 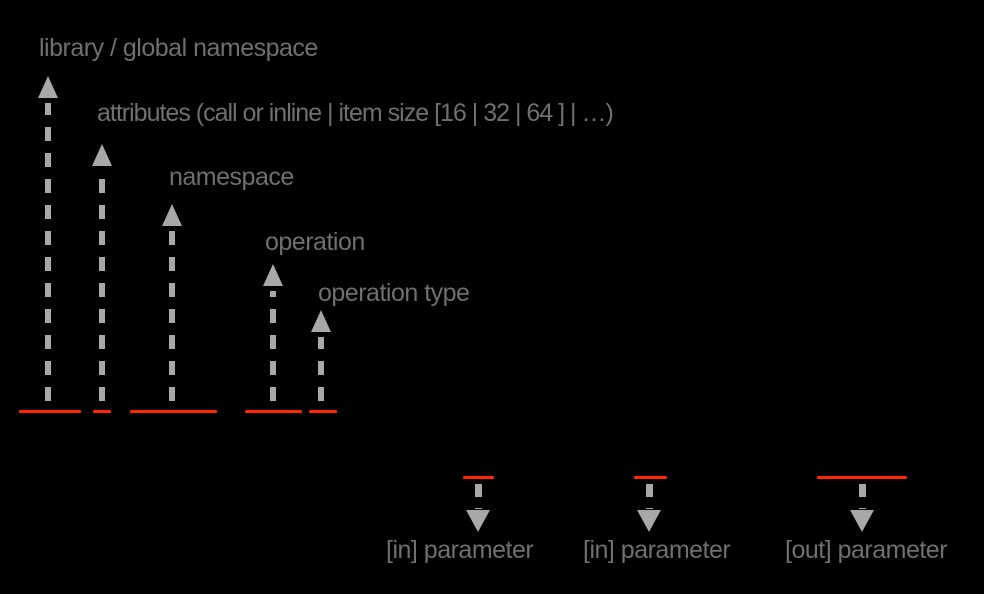 What do you see at coordinates (394, 293) in the screenshot?
I see `label-operation-type: operation type` at bounding box center [394, 293].